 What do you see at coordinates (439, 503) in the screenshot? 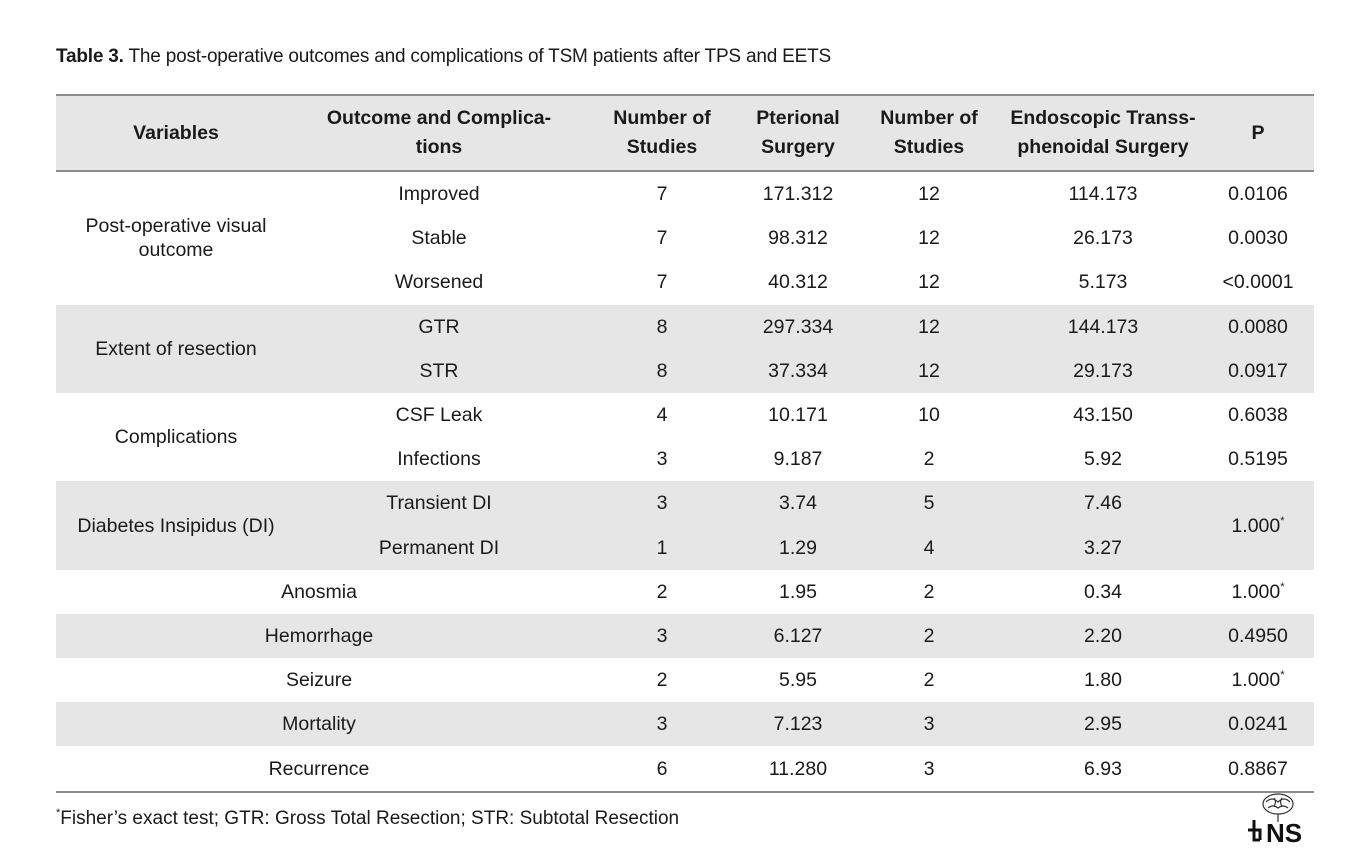
I see `outcome-cell: Transient DI` at bounding box center [439, 503].